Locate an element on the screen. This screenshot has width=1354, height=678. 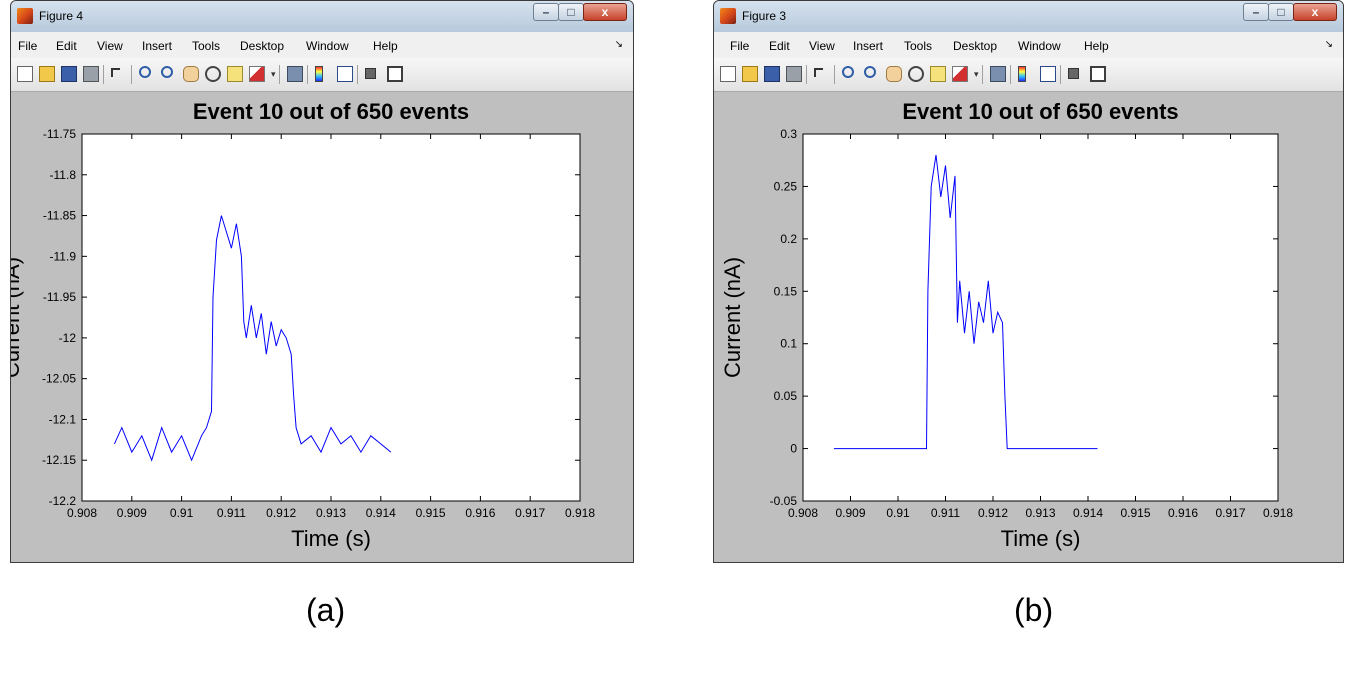
x-tick-label: 0.914 is located at coordinates (381, 513).